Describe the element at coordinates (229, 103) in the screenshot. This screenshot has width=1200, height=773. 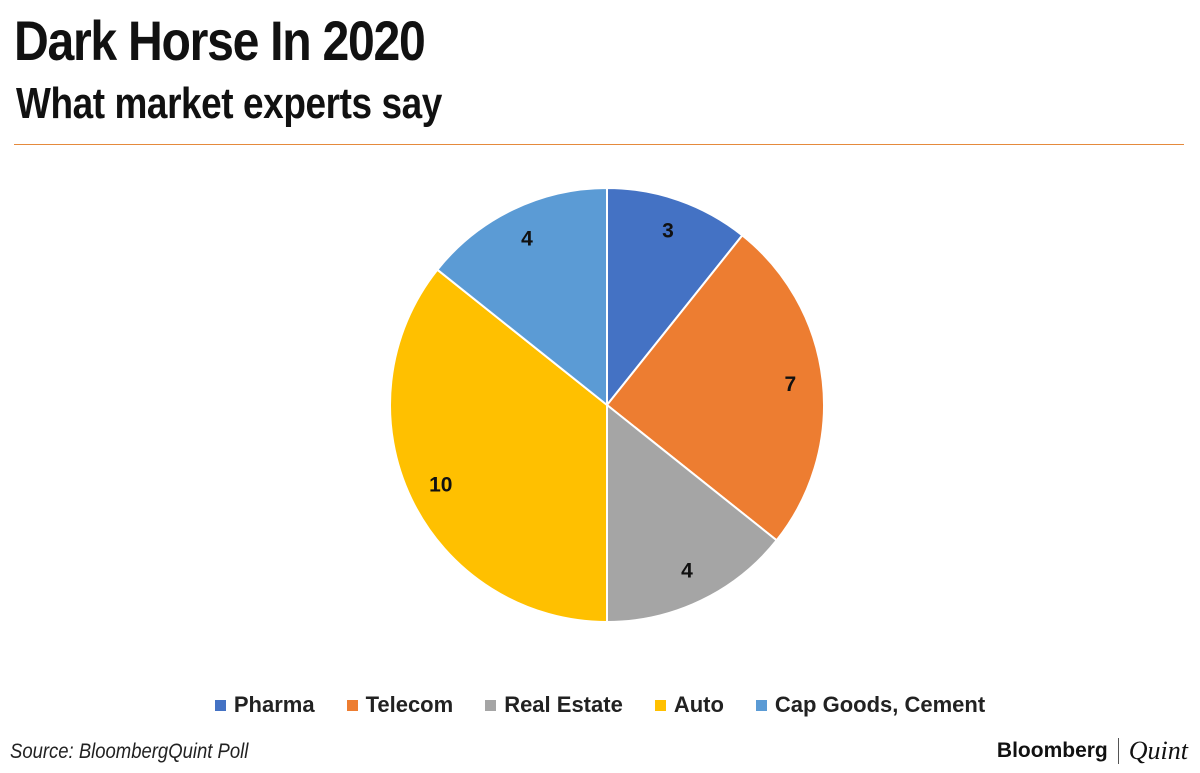
I see `chart-subtitle: What market experts say` at that location.